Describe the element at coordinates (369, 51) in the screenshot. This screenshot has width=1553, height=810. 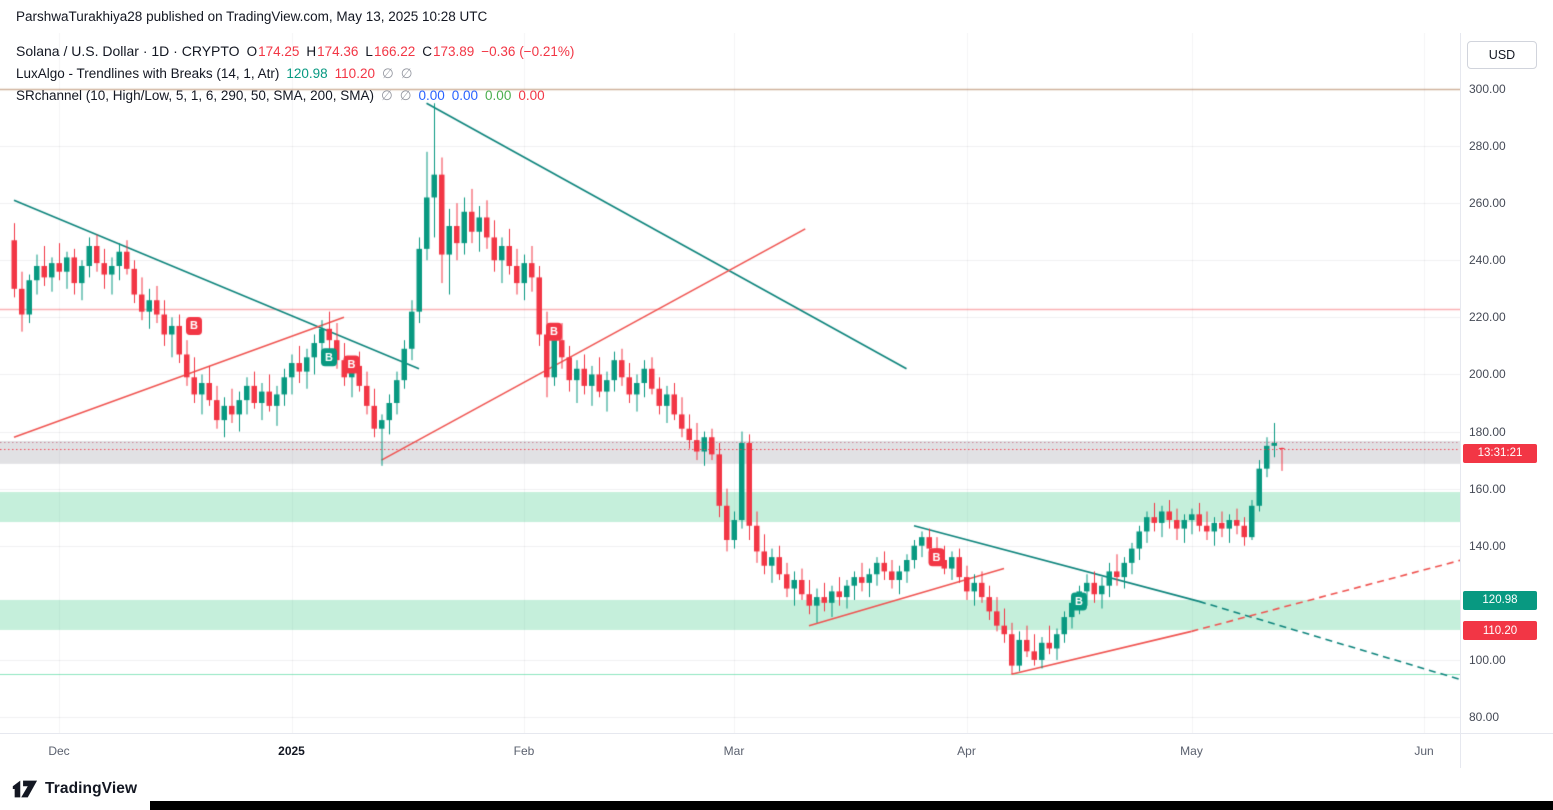
I see `ohlc-label: L` at that location.